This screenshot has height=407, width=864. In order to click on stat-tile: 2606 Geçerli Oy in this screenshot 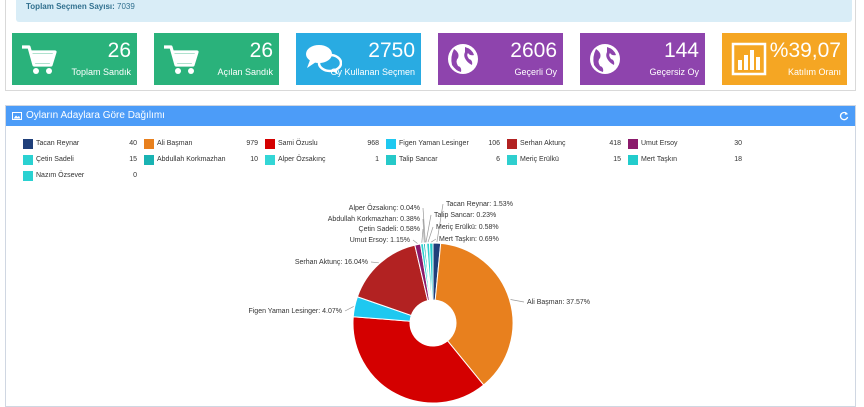, I will do `click(500, 59)`.